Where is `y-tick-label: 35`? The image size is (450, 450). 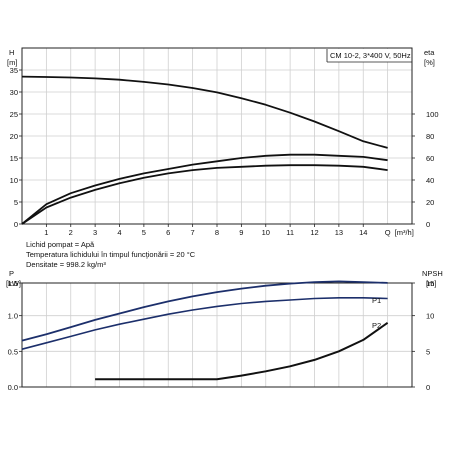 y-tick-label: 35 is located at coordinates (14, 70).